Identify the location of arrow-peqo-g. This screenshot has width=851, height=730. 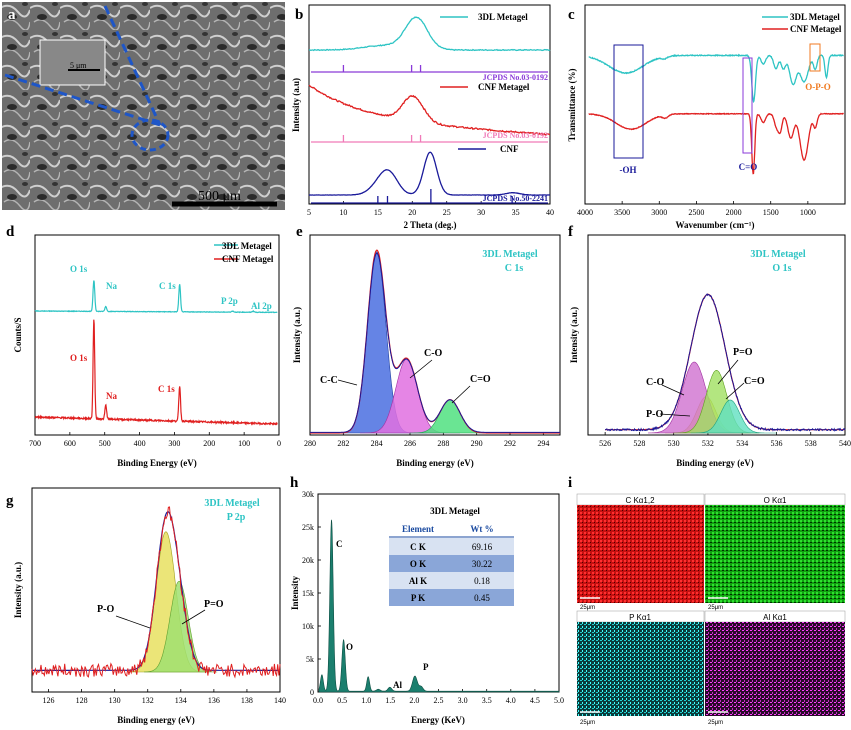
(193, 617).